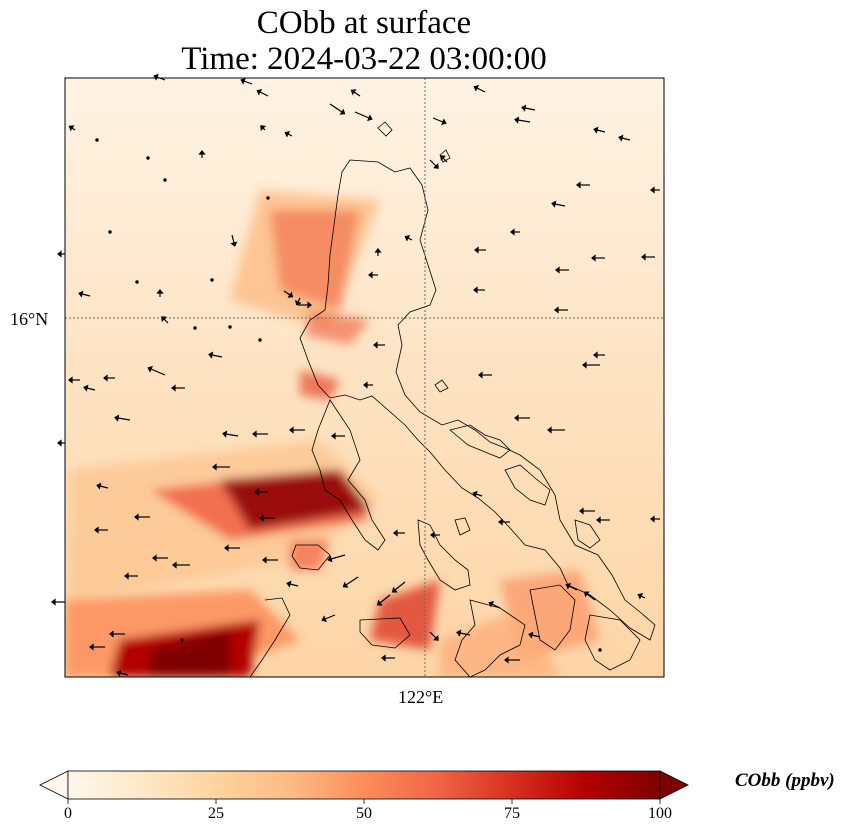 This screenshot has height=836, width=854. What do you see at coordinates (660, 813) in the screenshot?
I see `colorbar-tick-label: 100` at bounding box center [660, 813].